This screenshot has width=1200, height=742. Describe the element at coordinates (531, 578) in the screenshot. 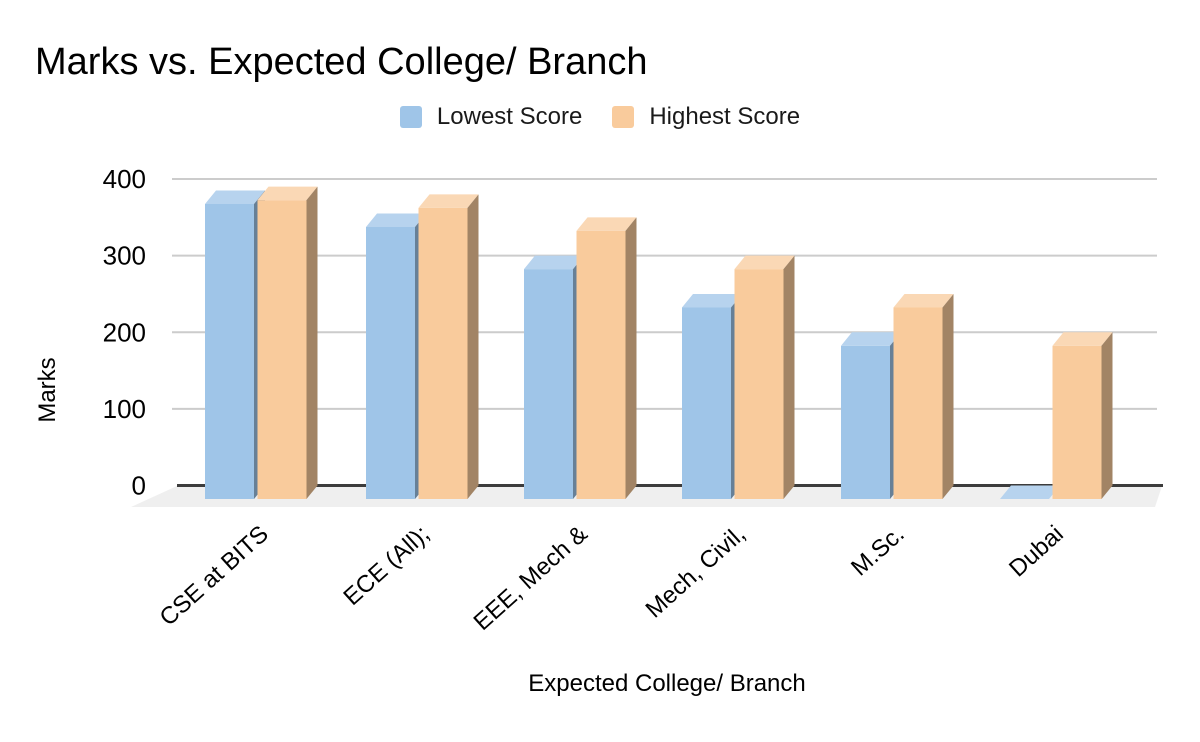

I see `x-category-label-eee-mech: EEE, Mech &` at that location.